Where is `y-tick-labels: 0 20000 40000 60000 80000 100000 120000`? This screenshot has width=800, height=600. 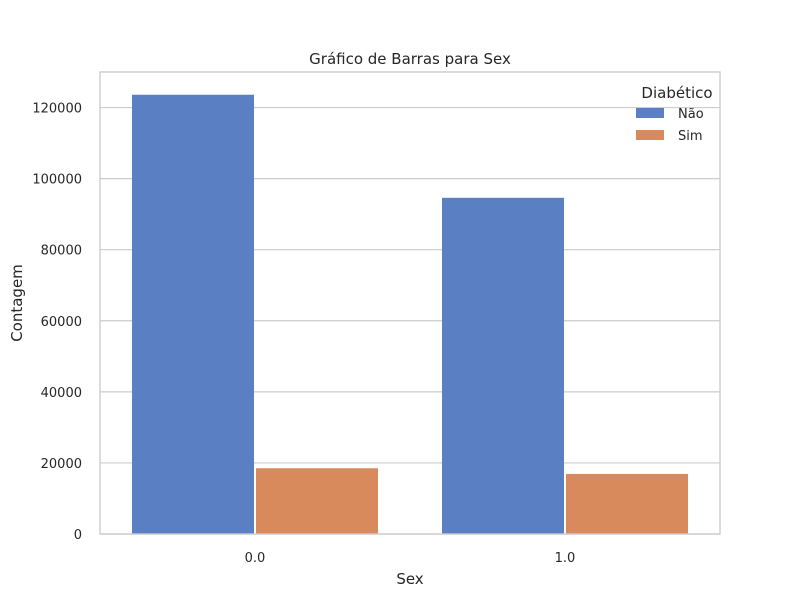
y-tick-labels: 0 20000 40000 60000 80000 100000 120000 is located at coordinates (57, 322).